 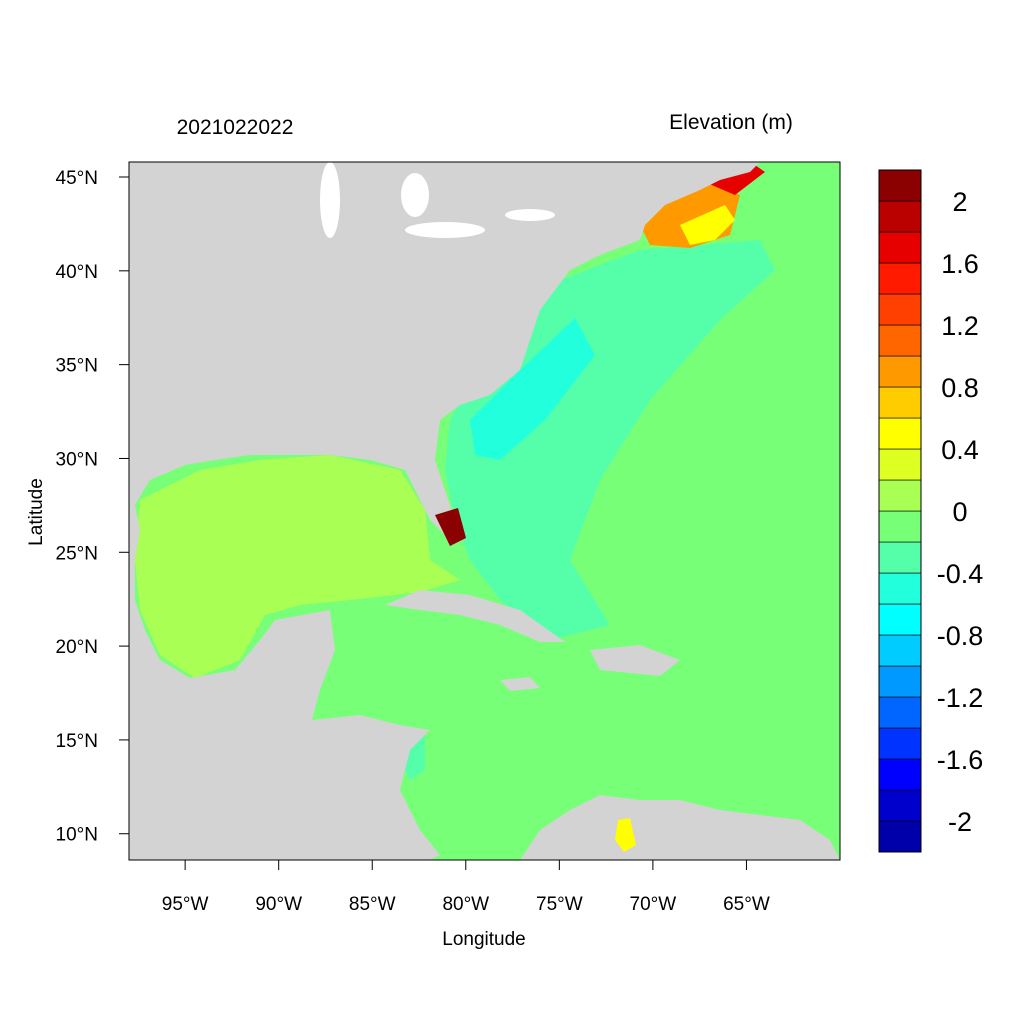 What do you see at coordinates (77, 835) in the screenshot?
I see `y-tick-label: 10°N` at bounding box center [77, 835].